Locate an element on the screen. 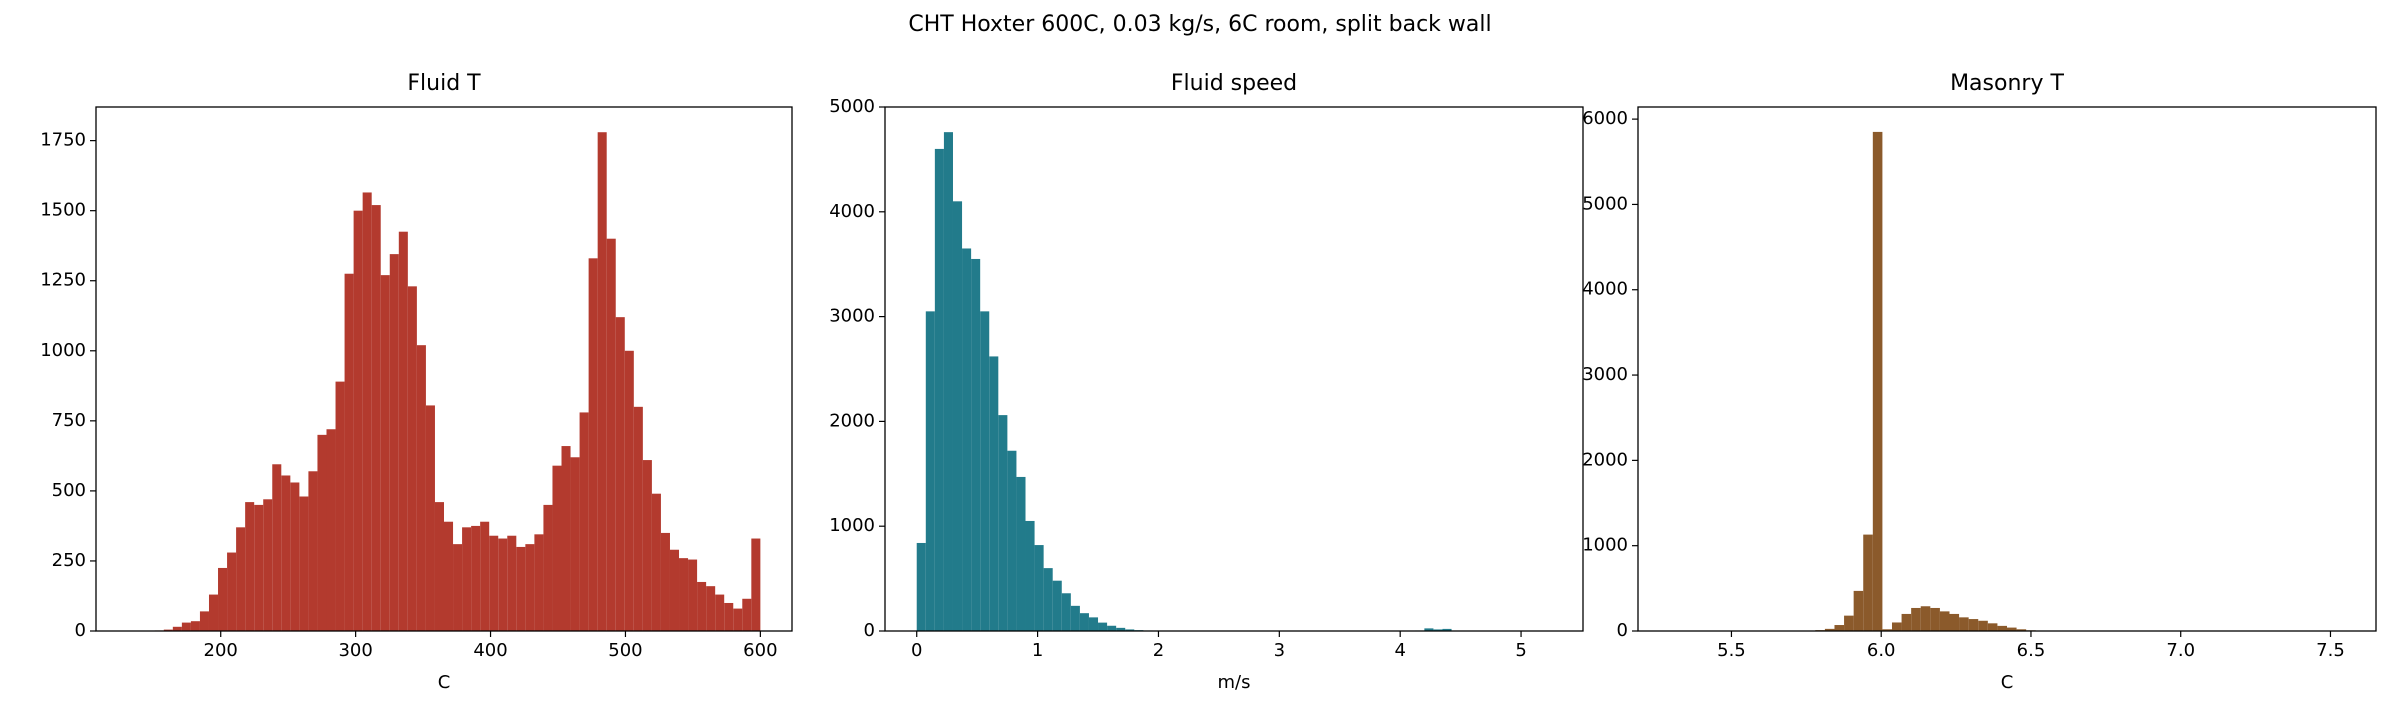 The width and height of the screenshot is (2400, 720). y-tick-label: 1500 is located at coordinates (63, 210).